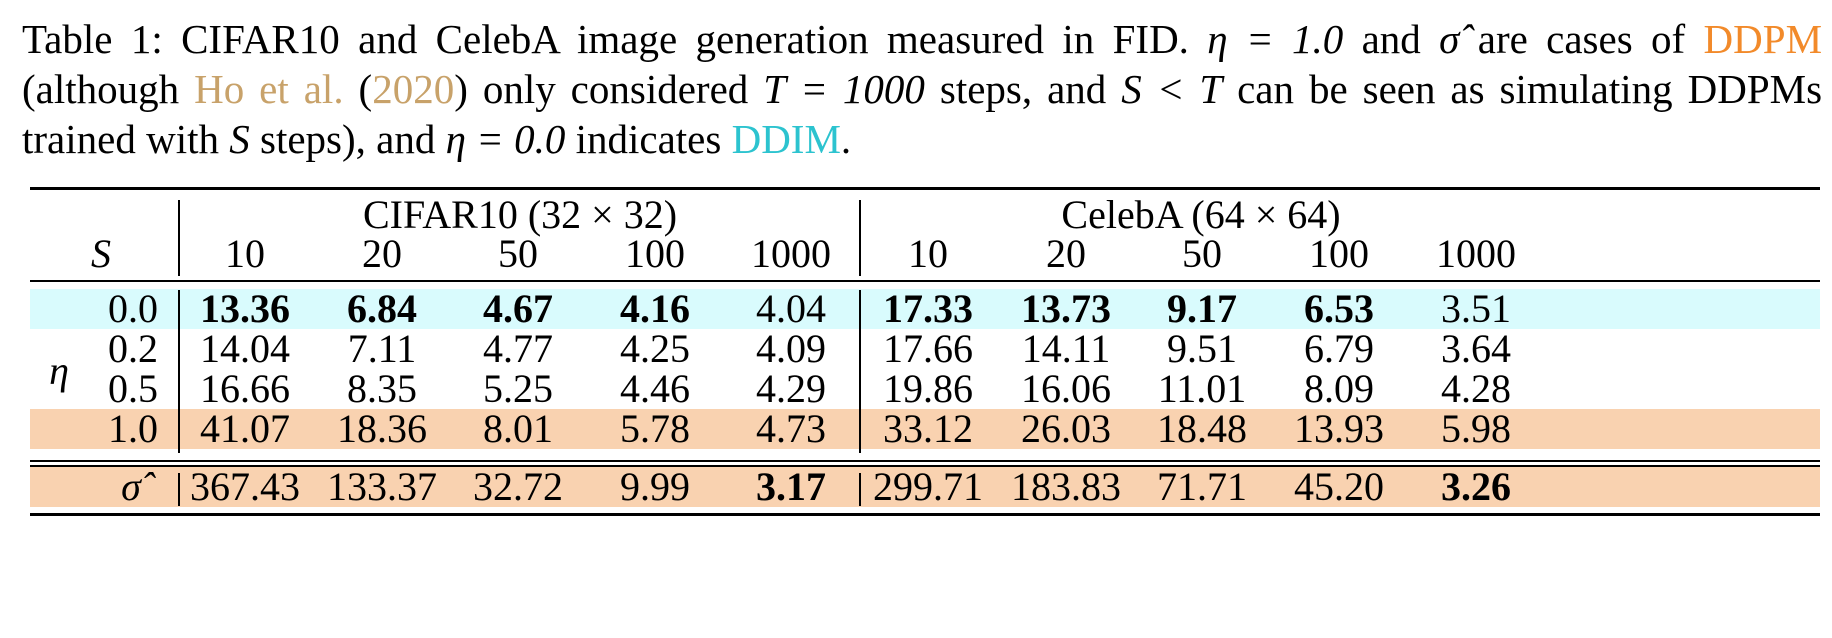 This screenshot has height=638, width=1832. What do you see at coordinates (59, 370) in the screenshot?
I see `eta-label: η` at bounding box center [59, 370].